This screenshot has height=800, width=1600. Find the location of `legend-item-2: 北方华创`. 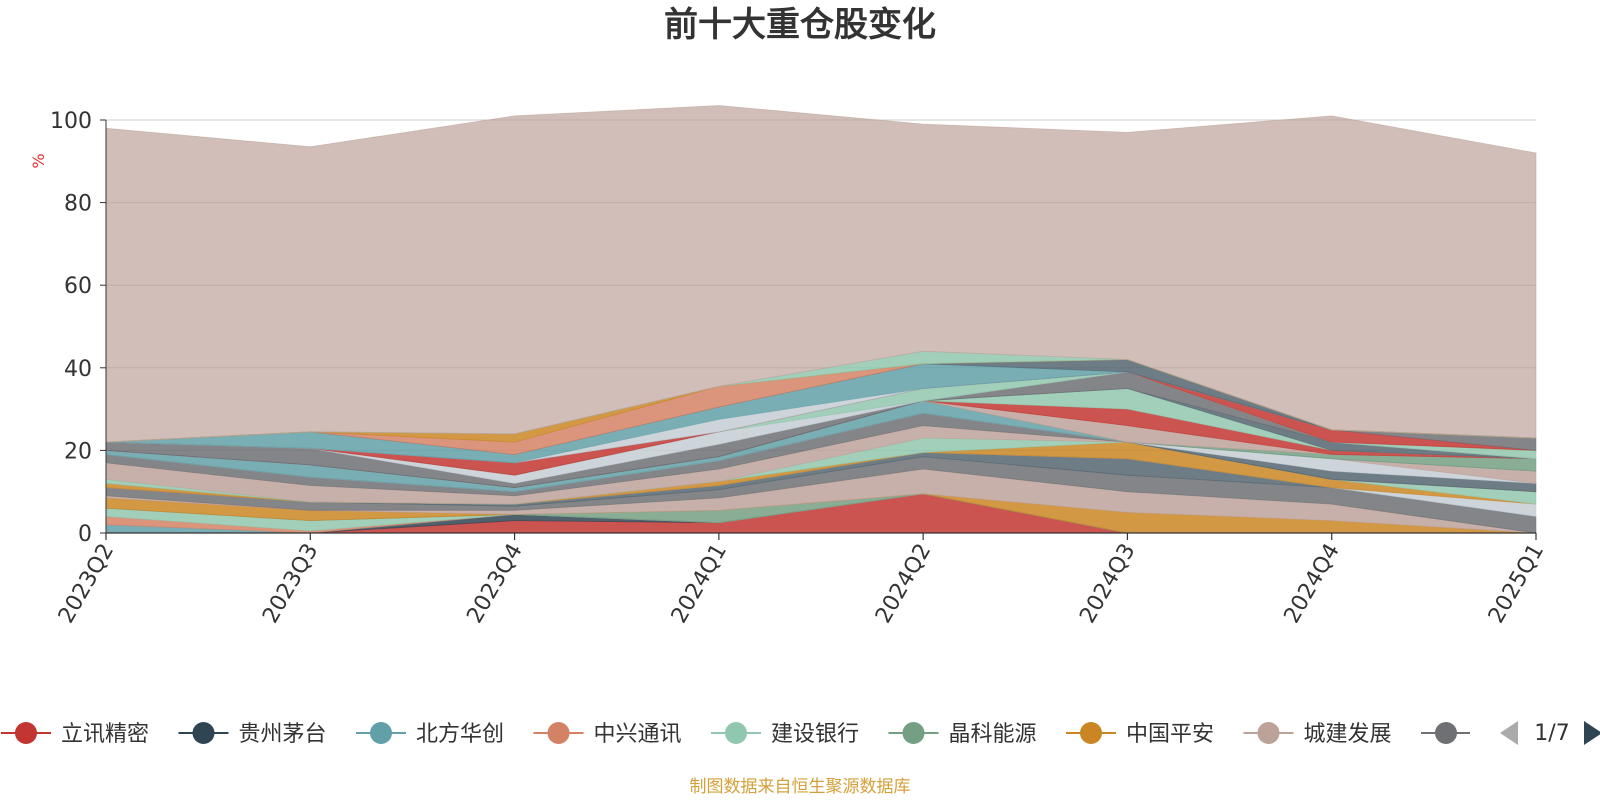

legend-item-2: 北方华创 is located at coordinates (430, 734).